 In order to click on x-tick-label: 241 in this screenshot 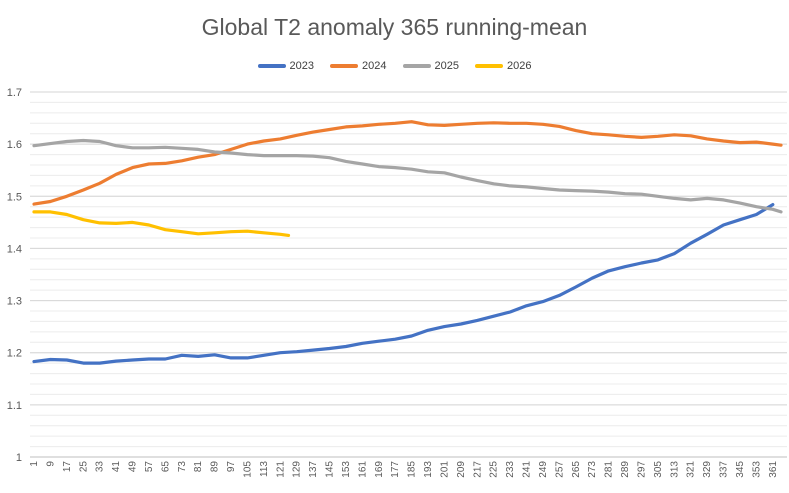, I will do `click(527, 469)`.